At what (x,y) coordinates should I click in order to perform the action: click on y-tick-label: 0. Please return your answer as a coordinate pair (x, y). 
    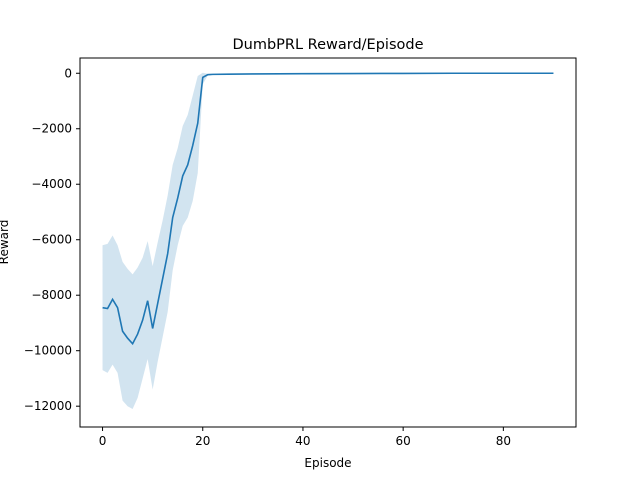
    Looking at the image, I should click on (68, 73).